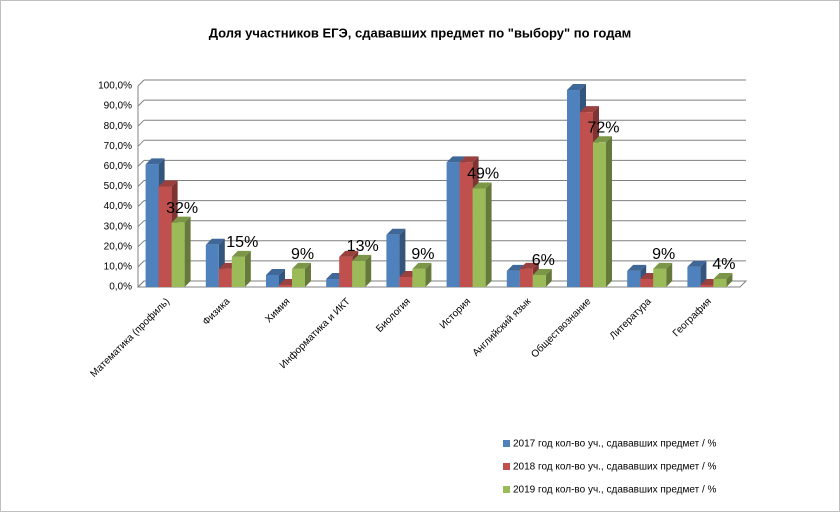 The height and width of the screenshot is (517, 840). What do you see at coordinates (118, 267) in the screenshot?
I see `y-tick-label: 10,0%` at bounding box center [118, 267].